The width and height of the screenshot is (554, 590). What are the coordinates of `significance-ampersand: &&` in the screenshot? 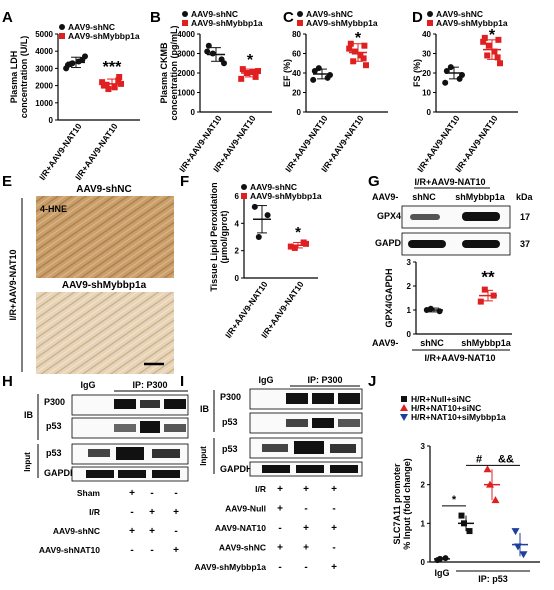 It's located at (506, 459).